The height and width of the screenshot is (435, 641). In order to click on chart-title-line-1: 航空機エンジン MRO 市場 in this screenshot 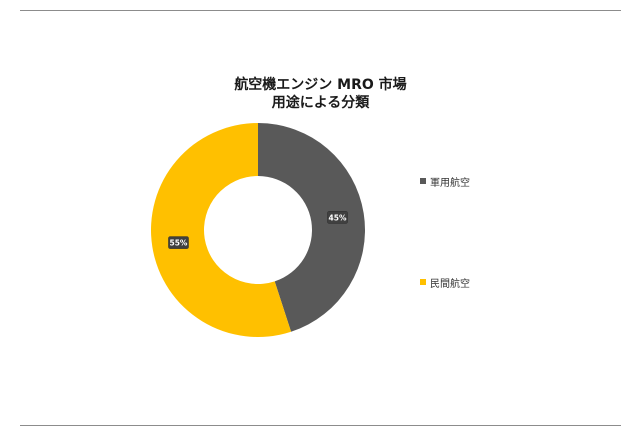, I will do `click(320, 85)`.